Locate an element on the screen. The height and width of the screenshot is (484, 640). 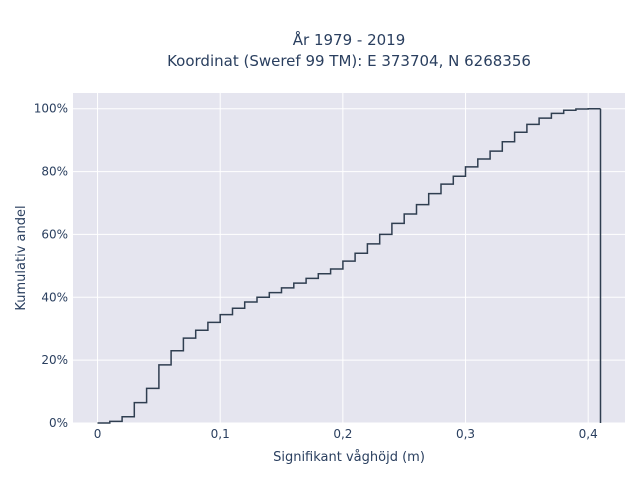
y-tick-label: 100% is located at coordinates (51, 109).